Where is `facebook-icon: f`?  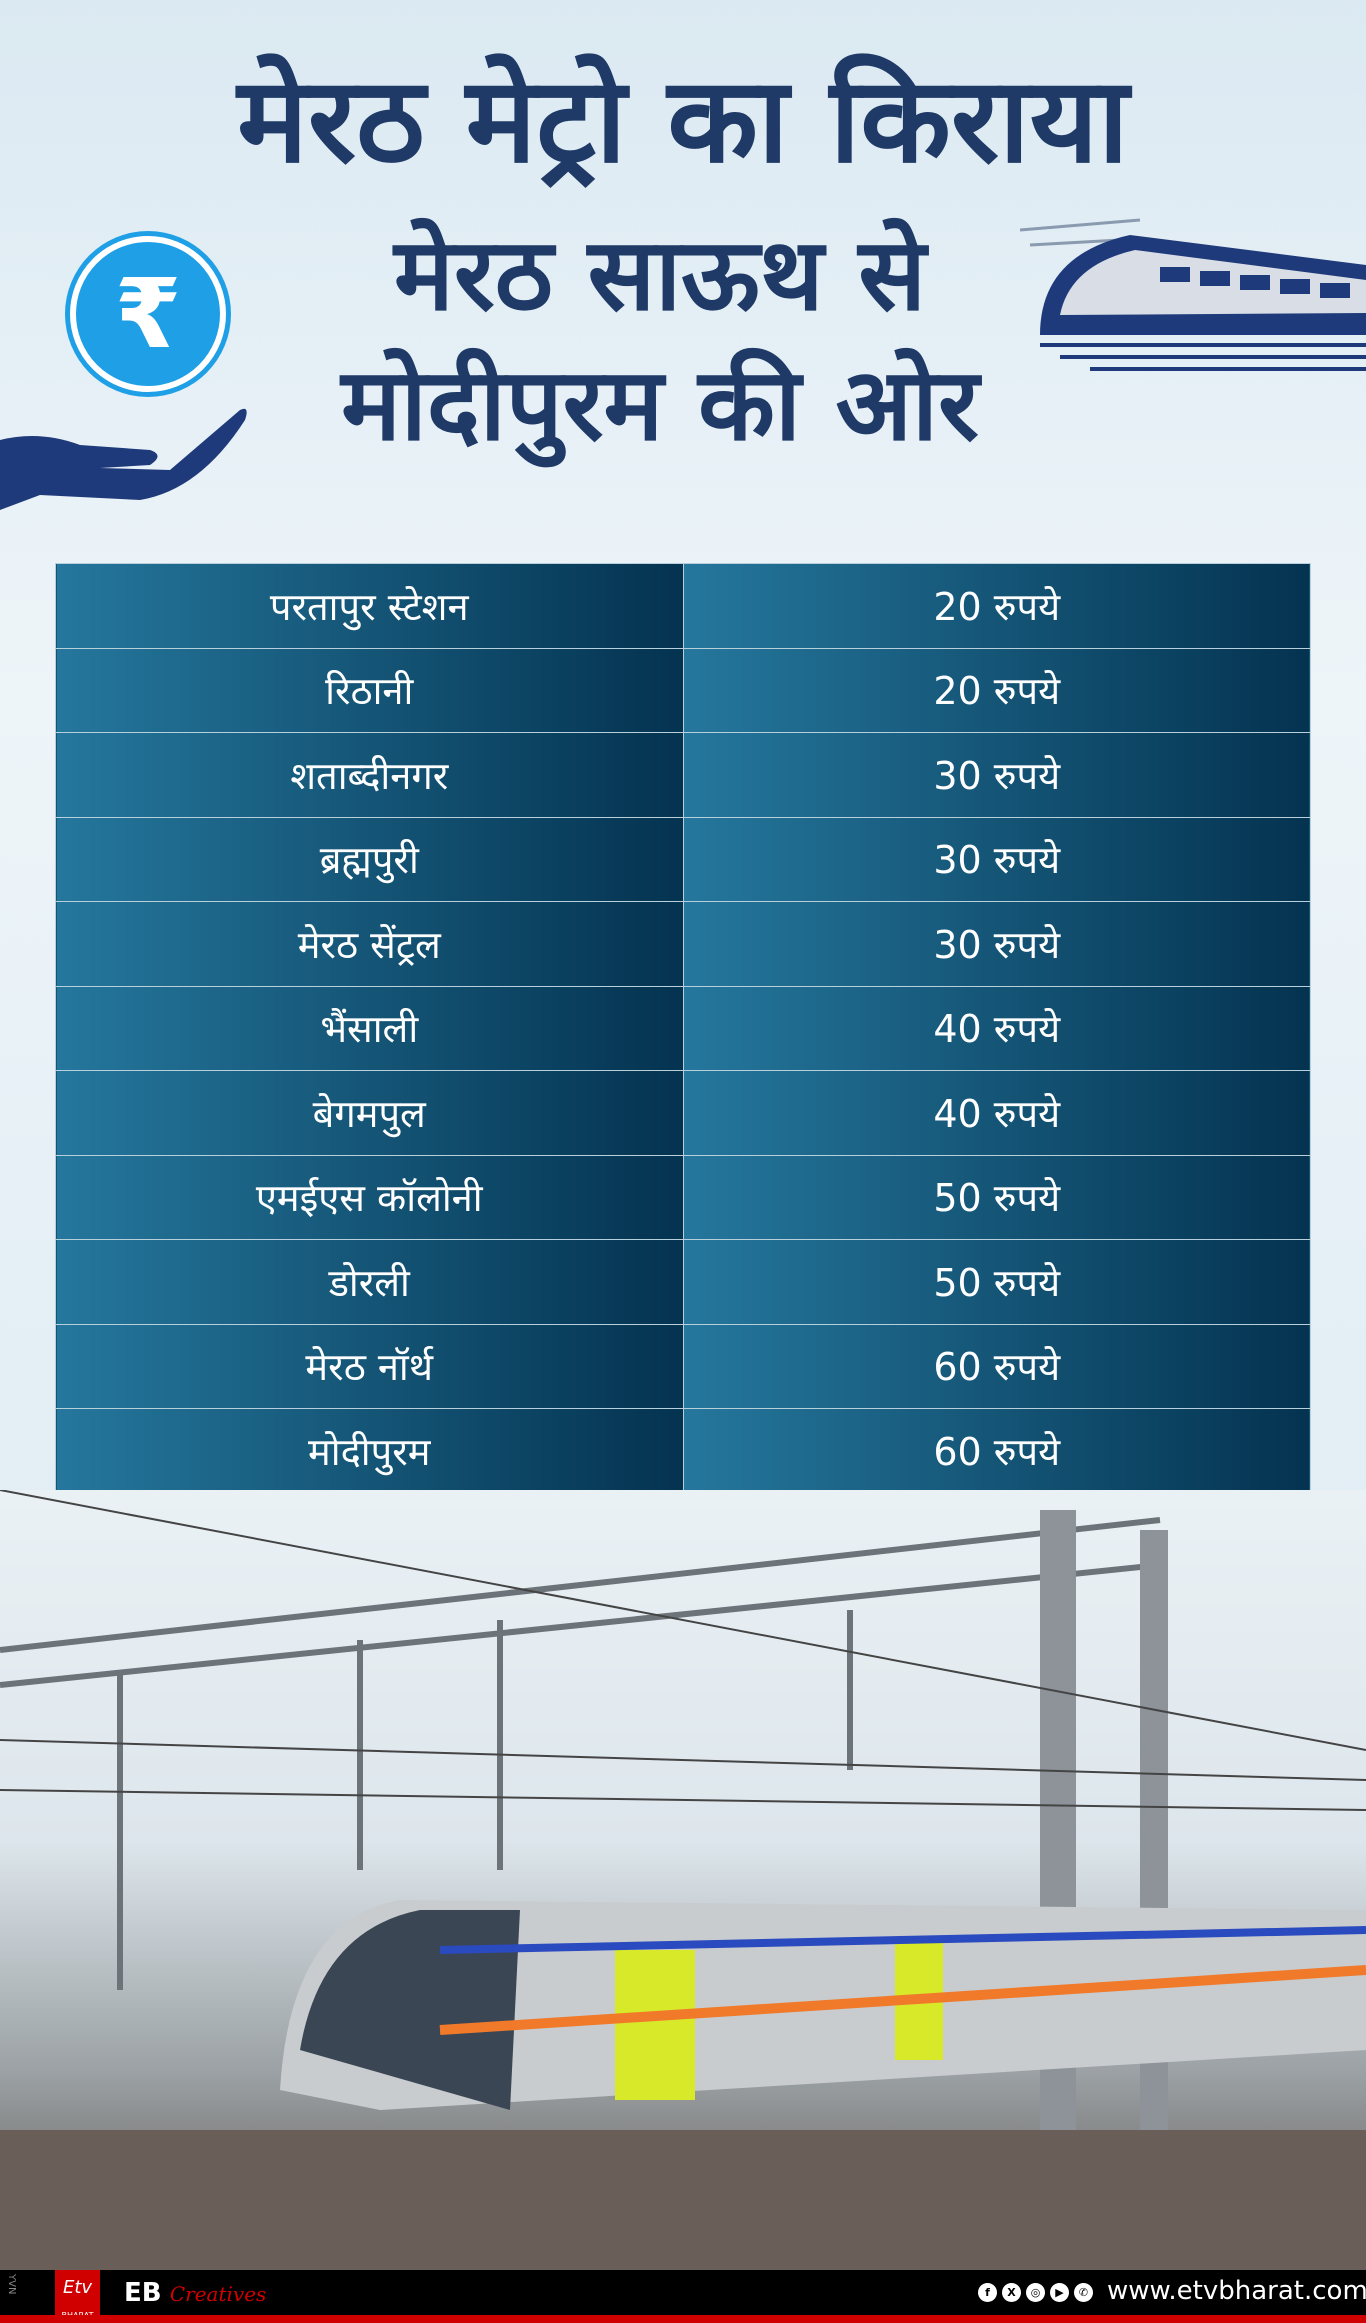
facebook-icon: f is located at coordinates (987, 2292).